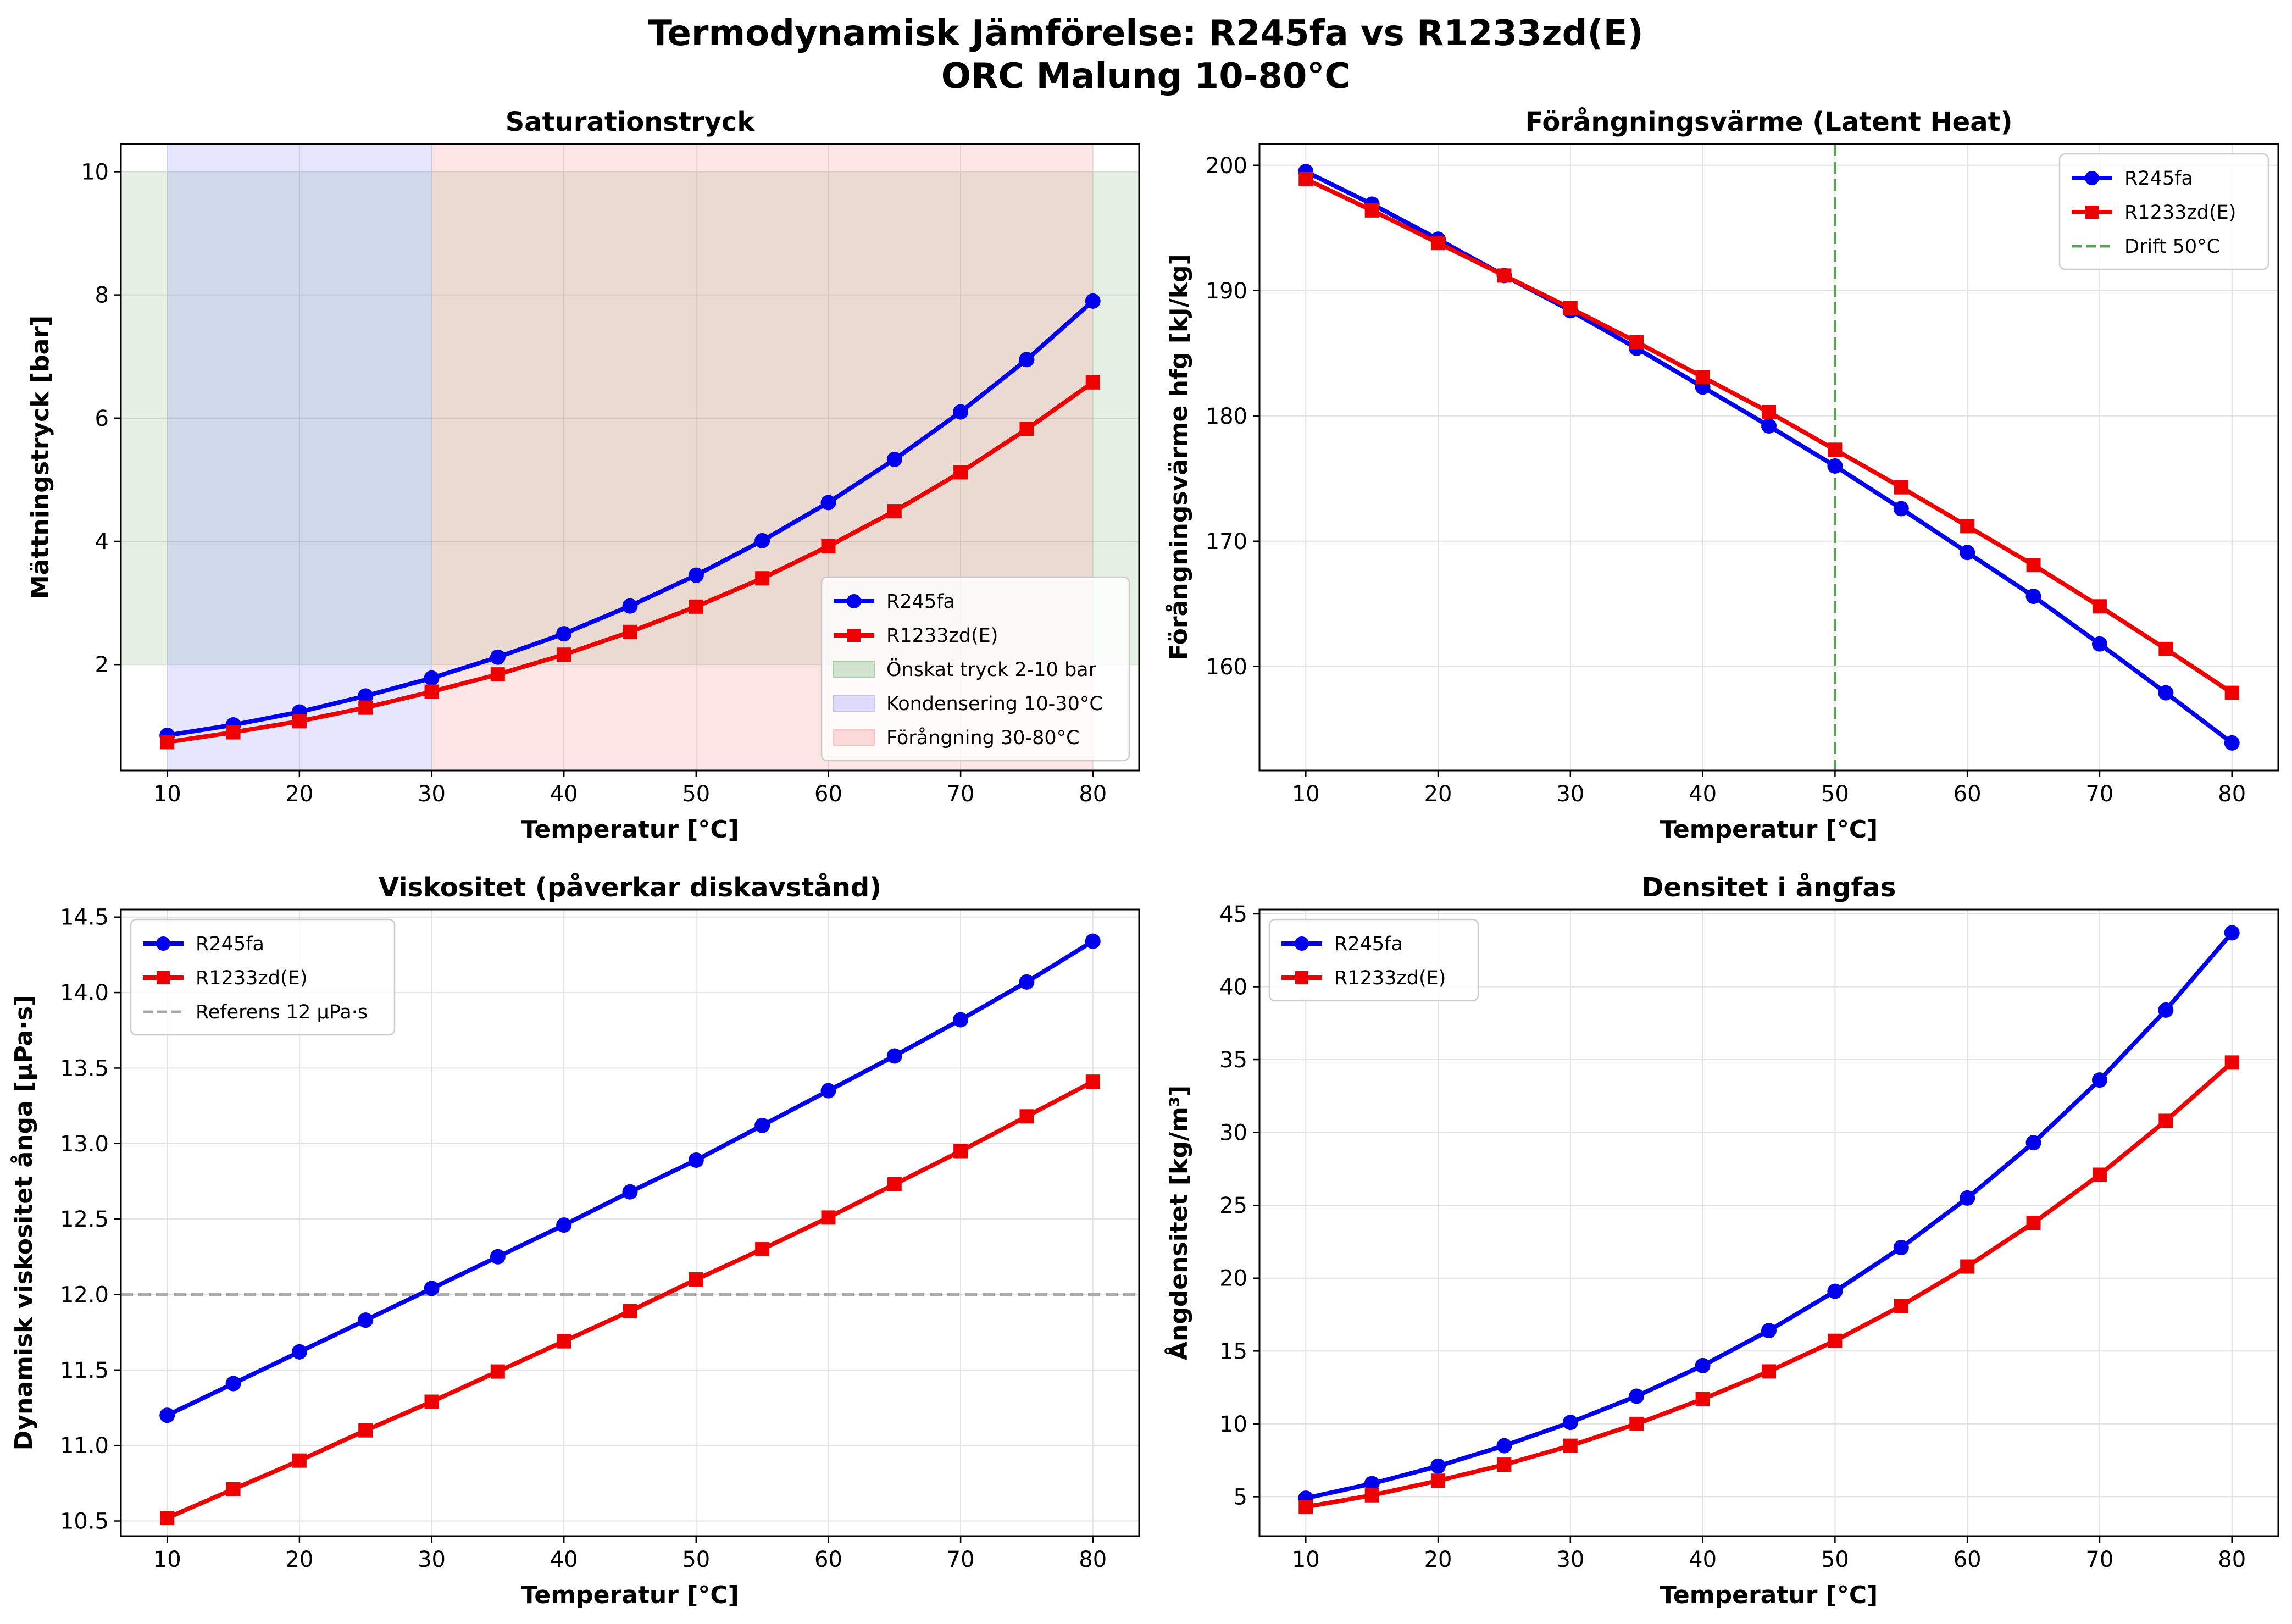  I want to click on y-tick-label: 45, so click(1233, 914).